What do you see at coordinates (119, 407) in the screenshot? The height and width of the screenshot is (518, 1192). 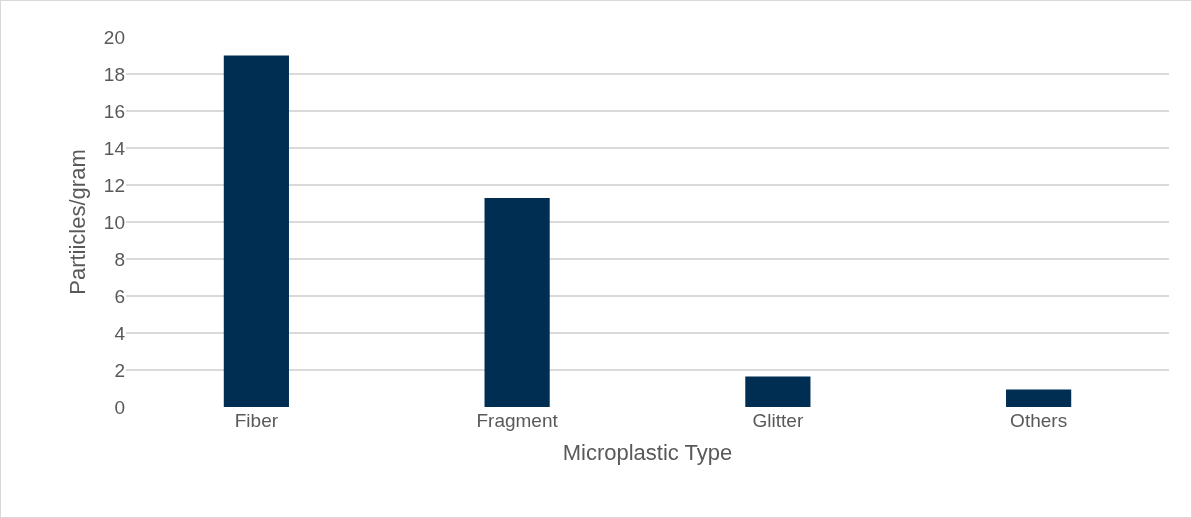 I see `y-tick-label: 0` at bounding box center [119, 407].